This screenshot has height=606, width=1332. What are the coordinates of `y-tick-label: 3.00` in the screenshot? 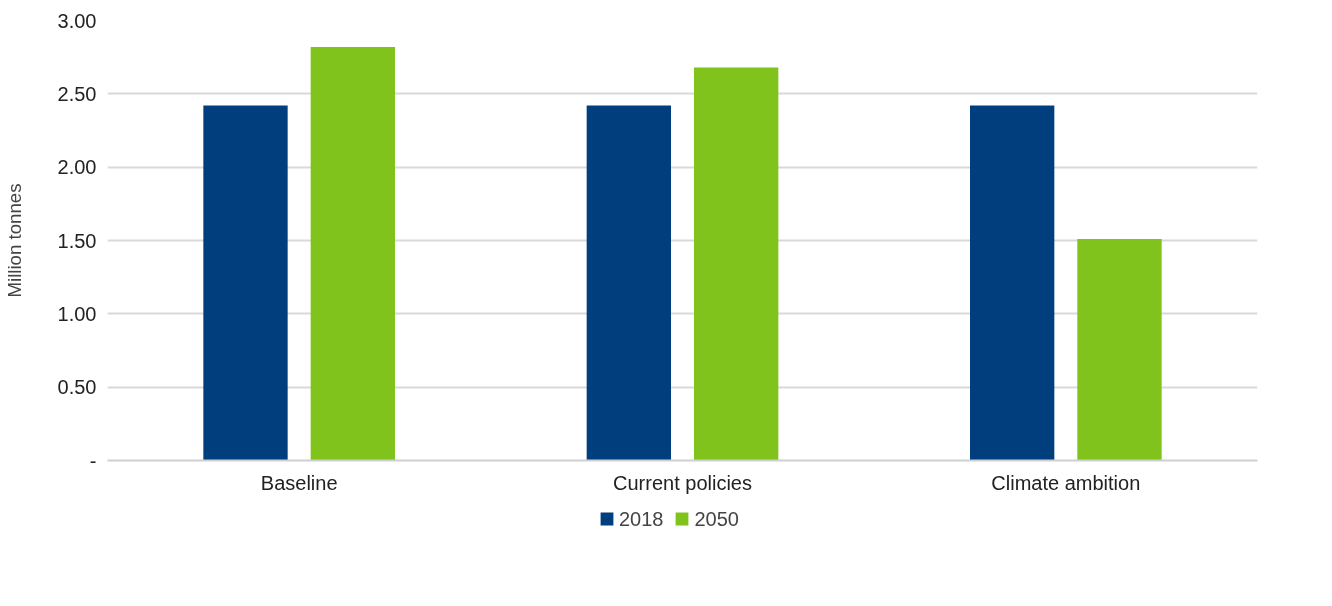 It's located at (77, 20).